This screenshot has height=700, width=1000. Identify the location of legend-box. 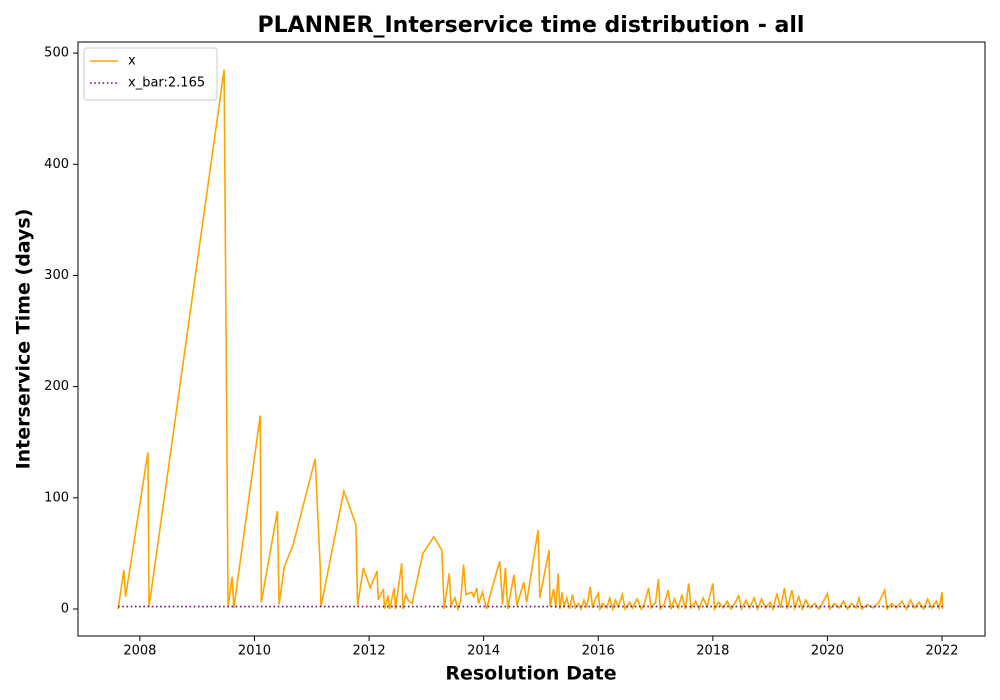
(150, 74).